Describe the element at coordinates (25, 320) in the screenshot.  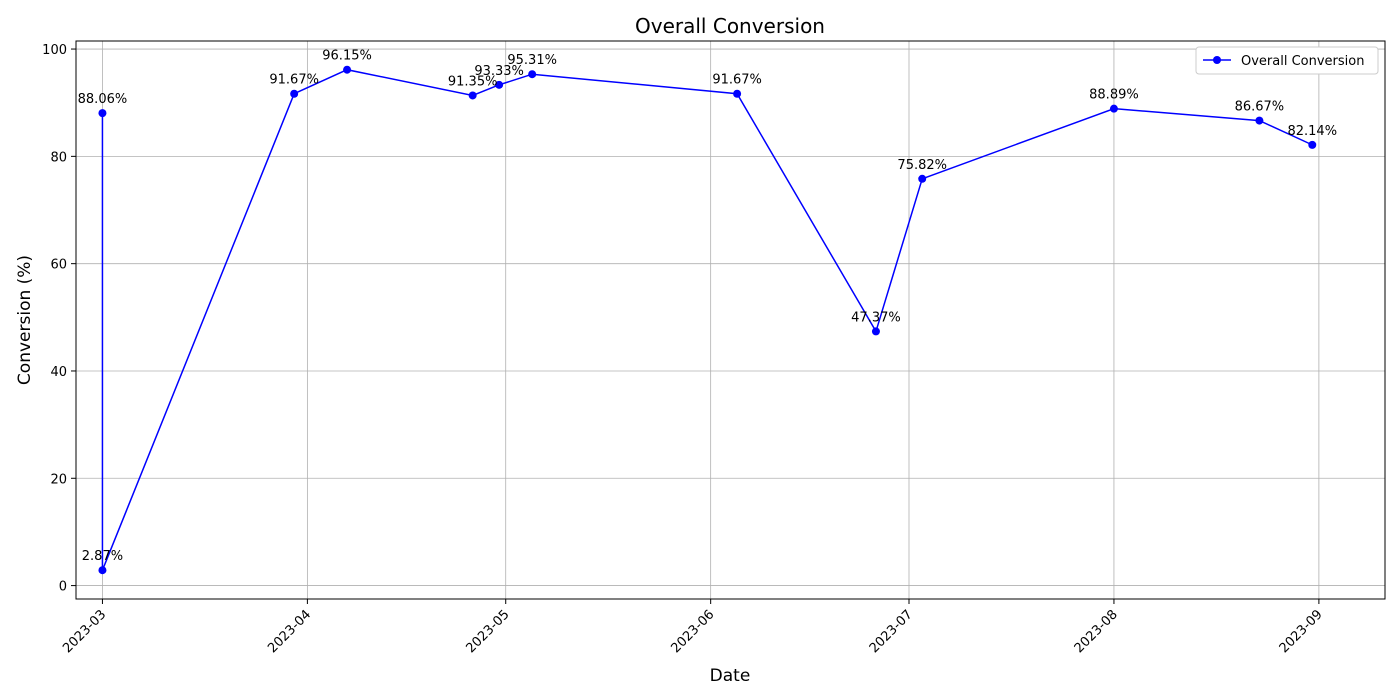
I see `y-axis-label: Conversion (%)` at that location.